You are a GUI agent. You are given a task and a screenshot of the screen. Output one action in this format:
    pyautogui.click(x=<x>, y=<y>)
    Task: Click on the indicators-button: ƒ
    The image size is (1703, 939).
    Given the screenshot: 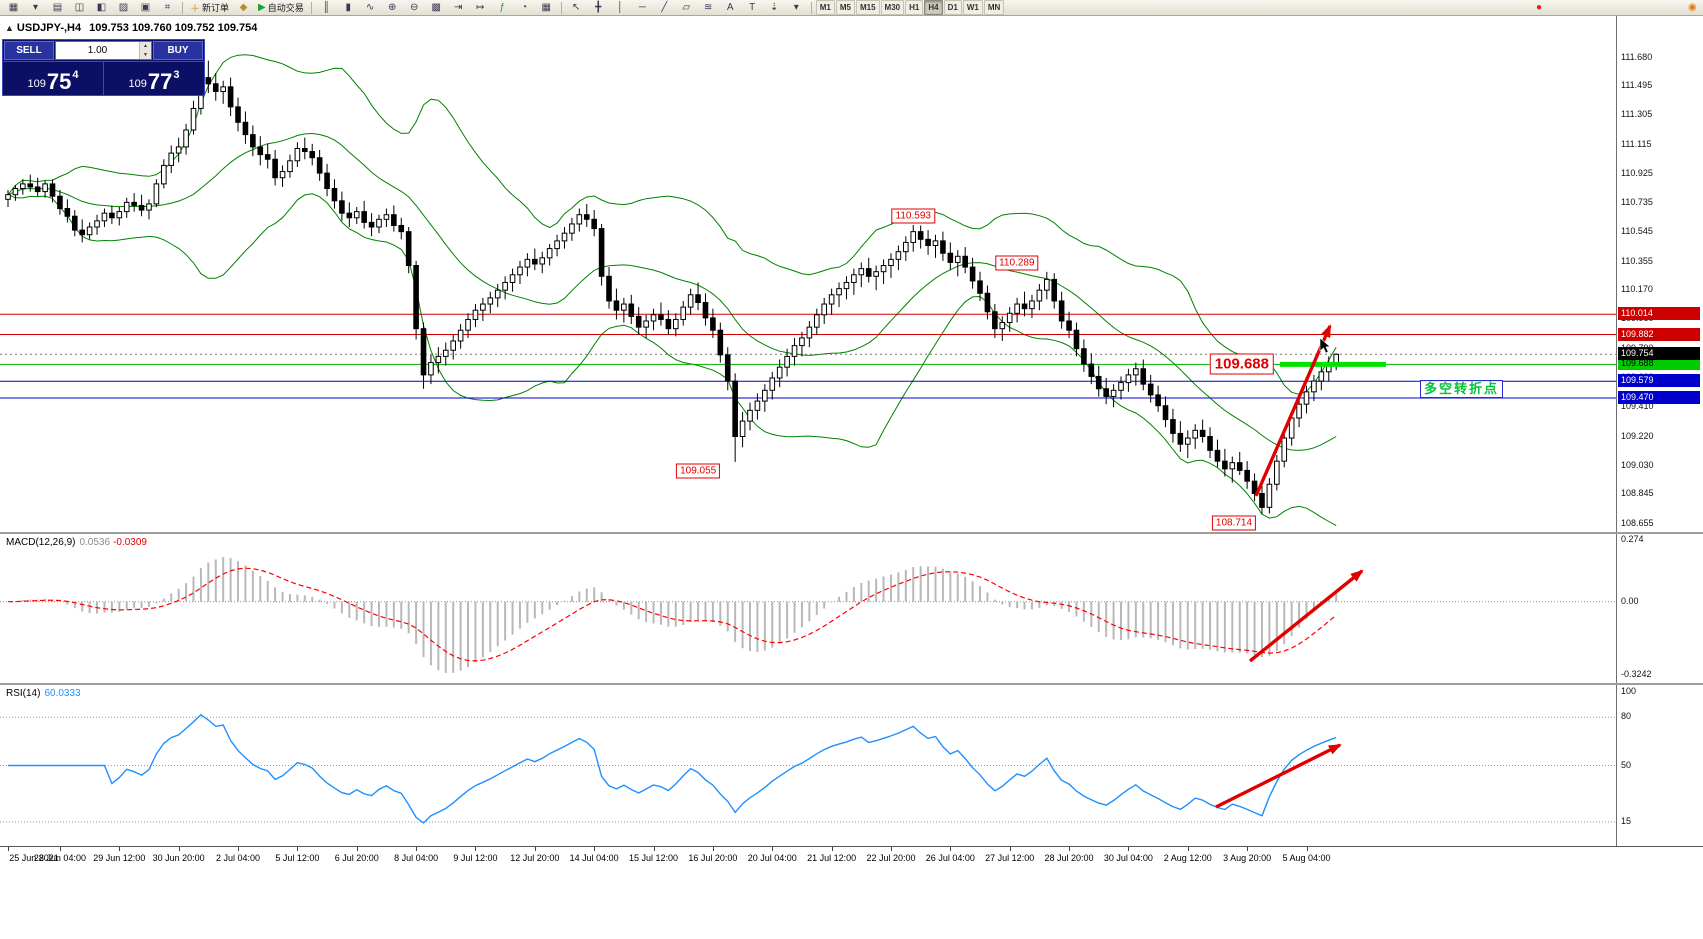 What is the action you would take?
    pyautogui.click(x=502, y=8)
    